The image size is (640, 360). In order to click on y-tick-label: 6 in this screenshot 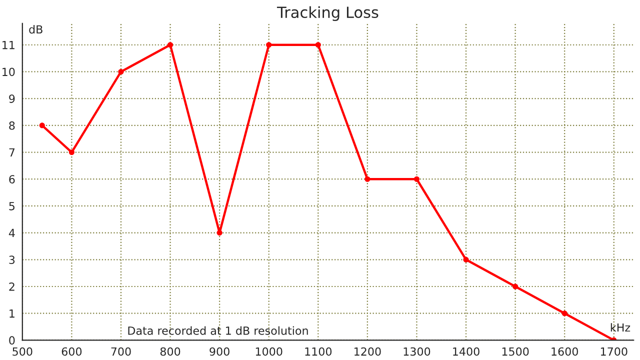, I will do `click(12, 179)`.